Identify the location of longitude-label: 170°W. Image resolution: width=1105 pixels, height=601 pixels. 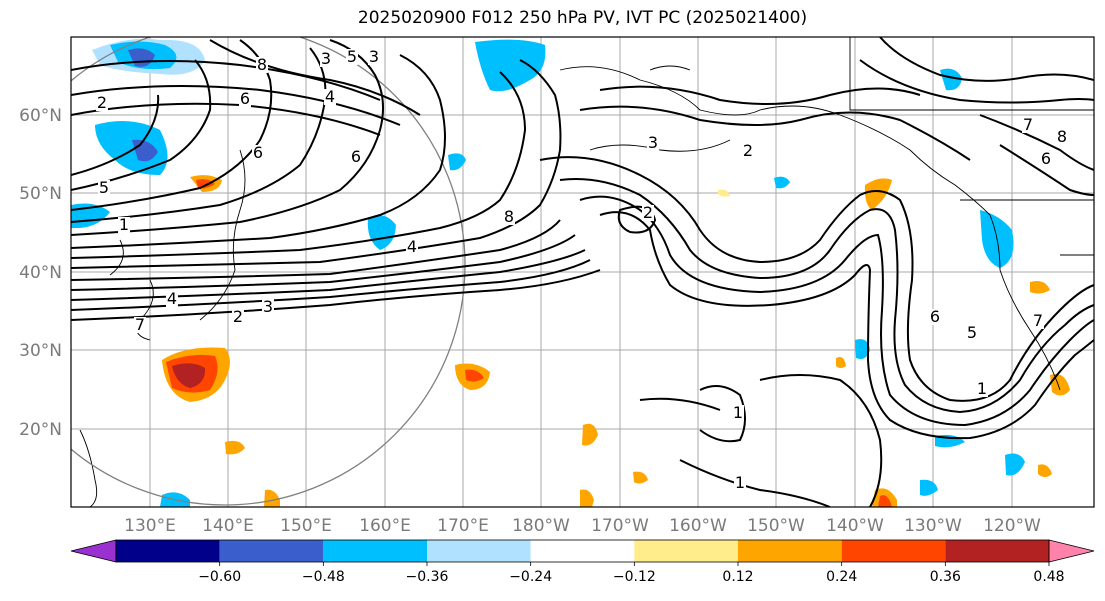
(620, 526).